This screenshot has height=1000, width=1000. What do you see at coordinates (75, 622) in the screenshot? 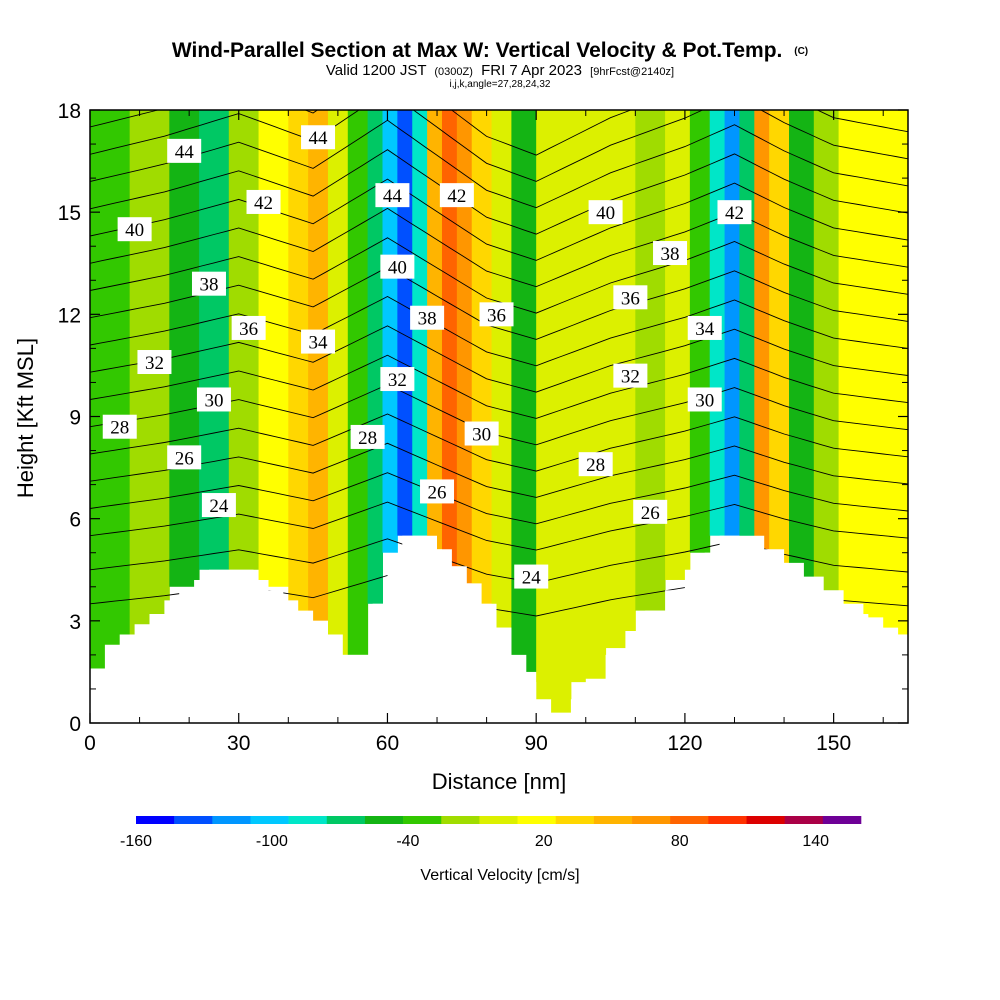
I see `y-tick-label-1: 3` at bounding box center [75, 622].